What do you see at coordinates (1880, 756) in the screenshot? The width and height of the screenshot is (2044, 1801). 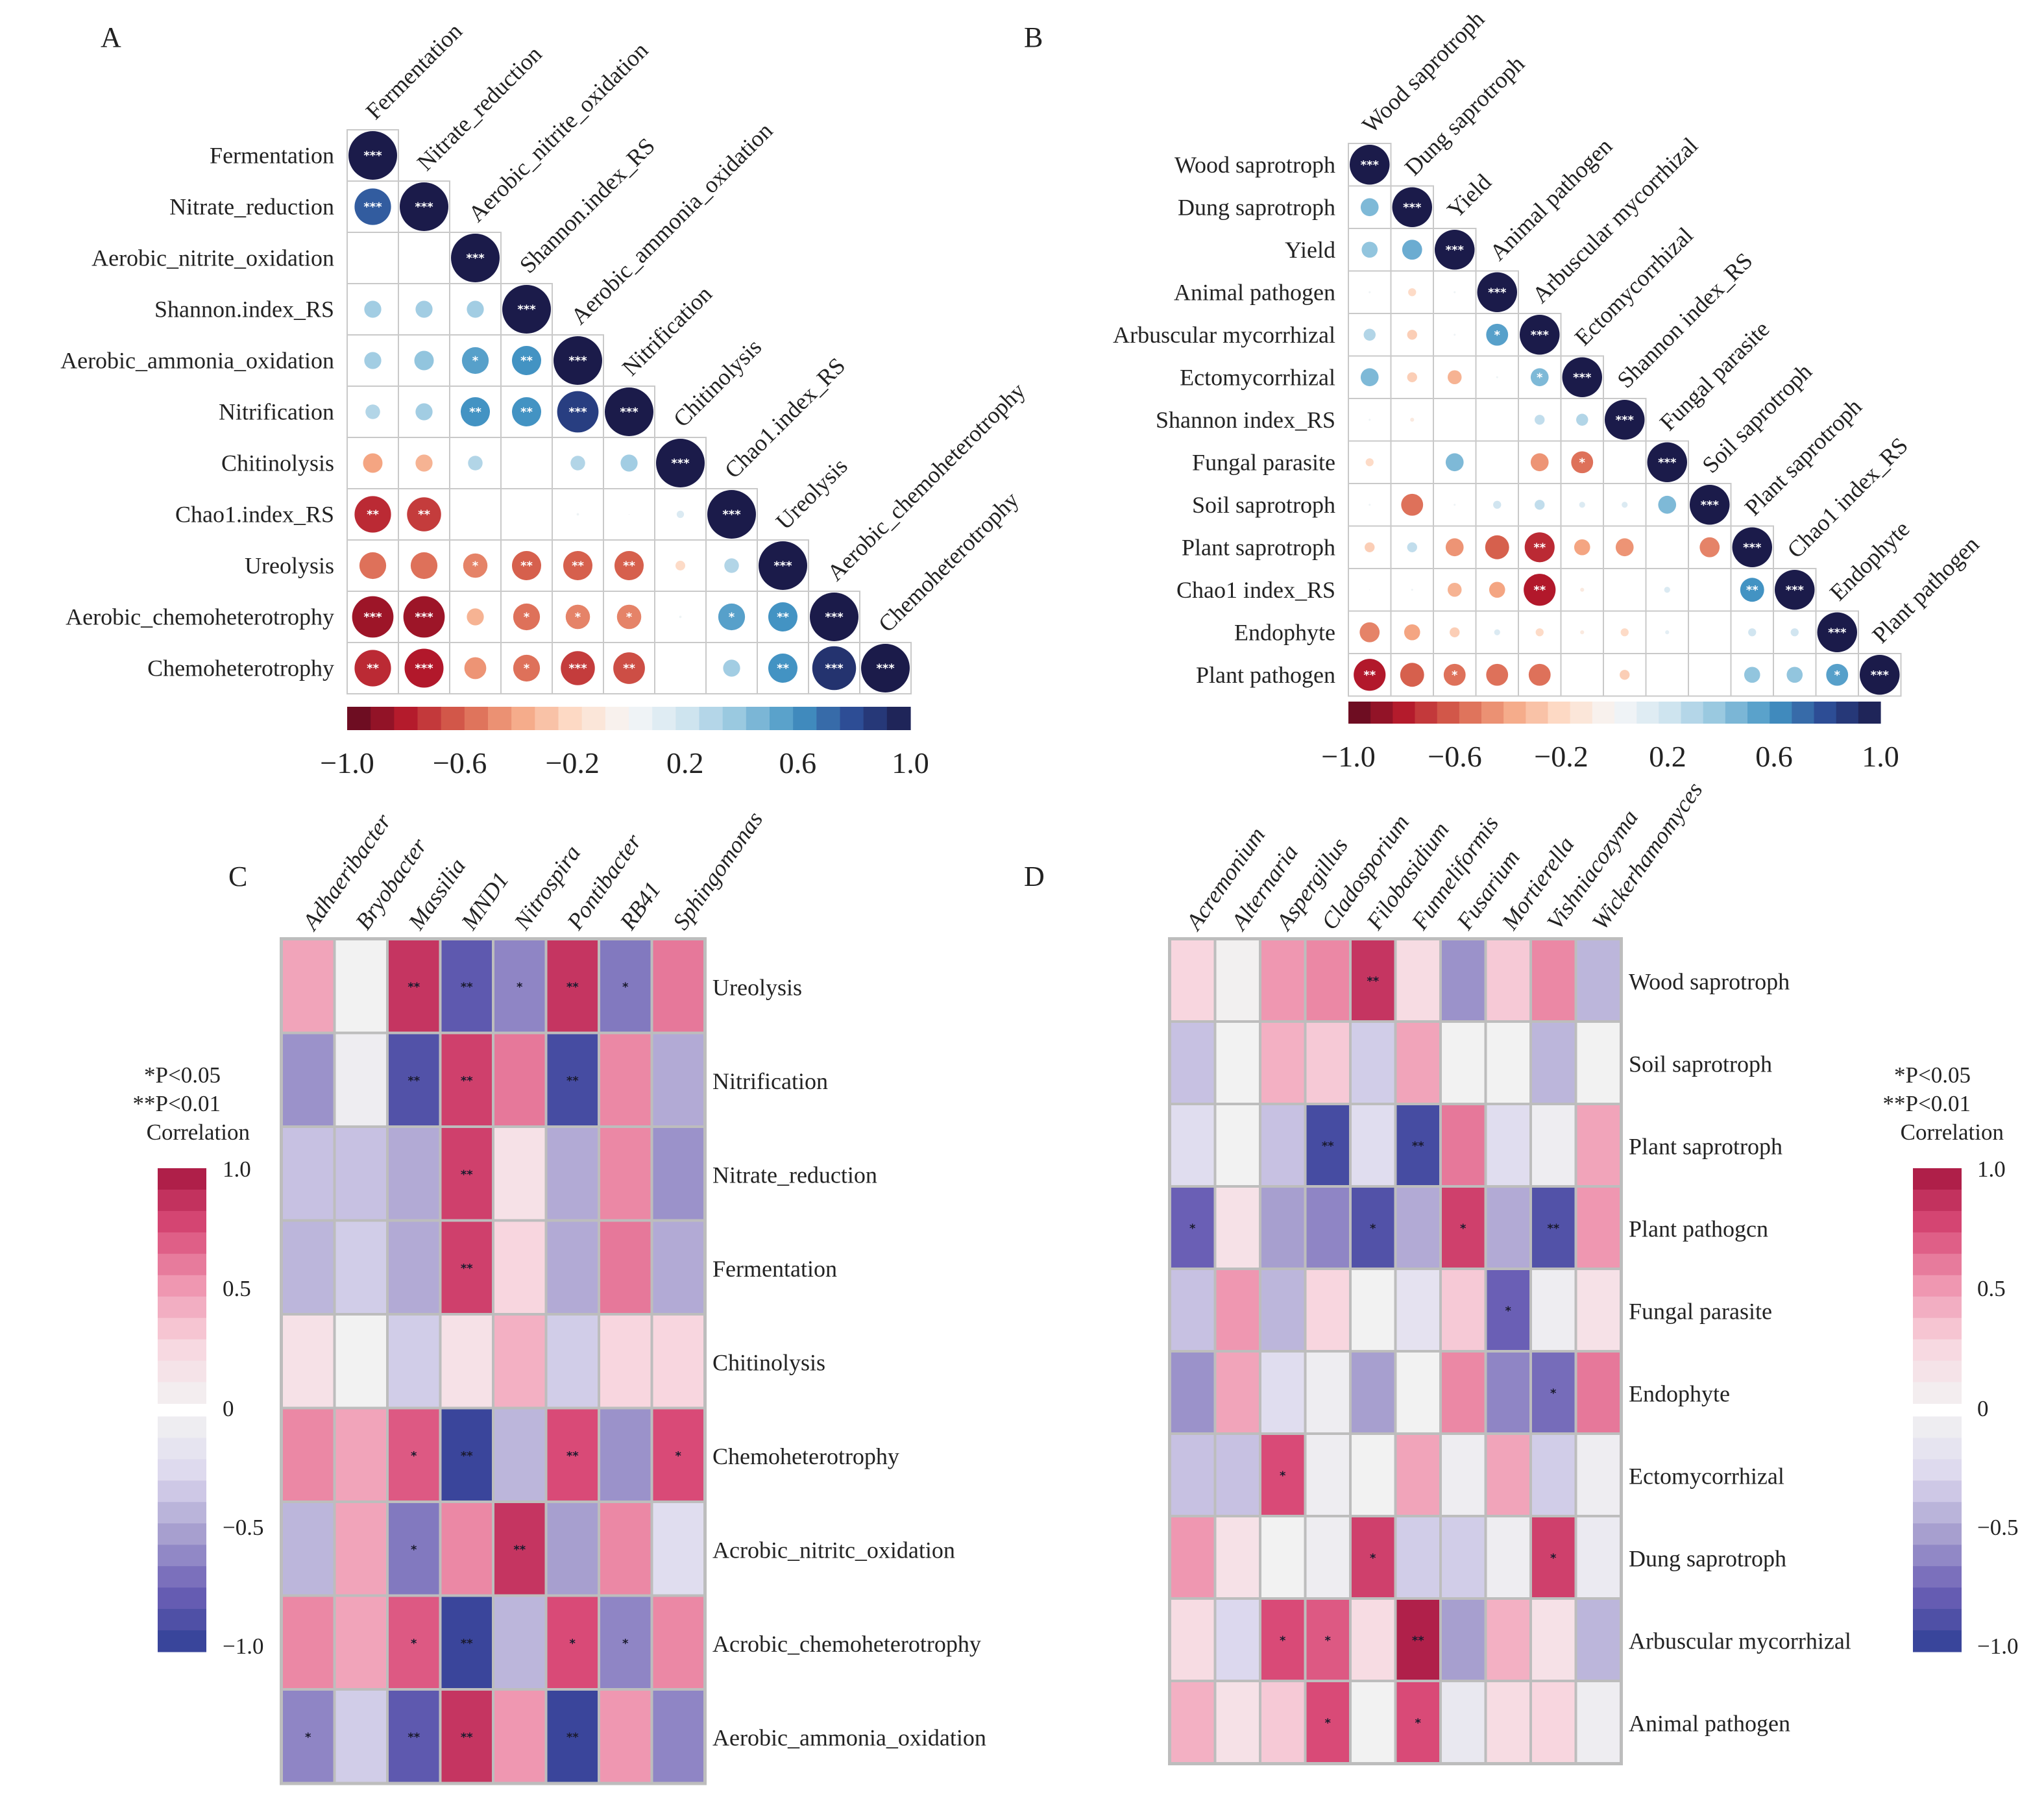 I see `panel-b-colorbar-tick: 1.0` at bounding box center [1880, 756].